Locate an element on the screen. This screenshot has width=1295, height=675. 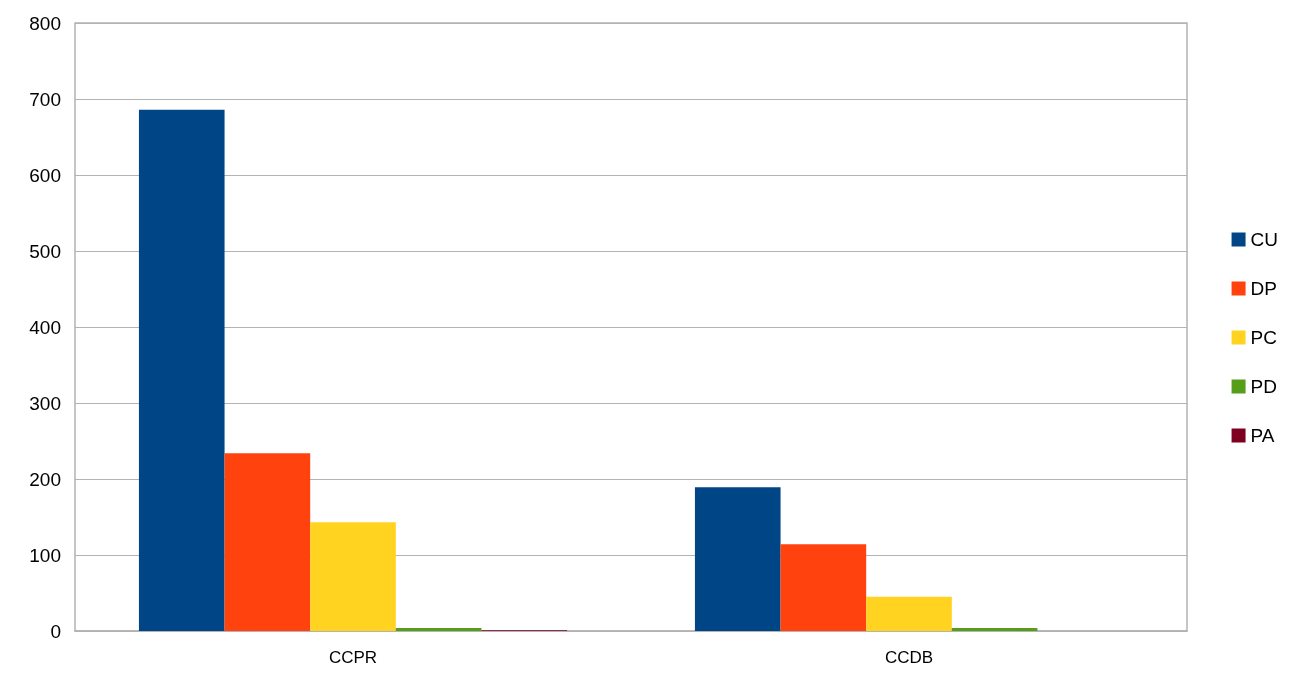
y-tick-label: 600 is located at coordinates (45, 175).